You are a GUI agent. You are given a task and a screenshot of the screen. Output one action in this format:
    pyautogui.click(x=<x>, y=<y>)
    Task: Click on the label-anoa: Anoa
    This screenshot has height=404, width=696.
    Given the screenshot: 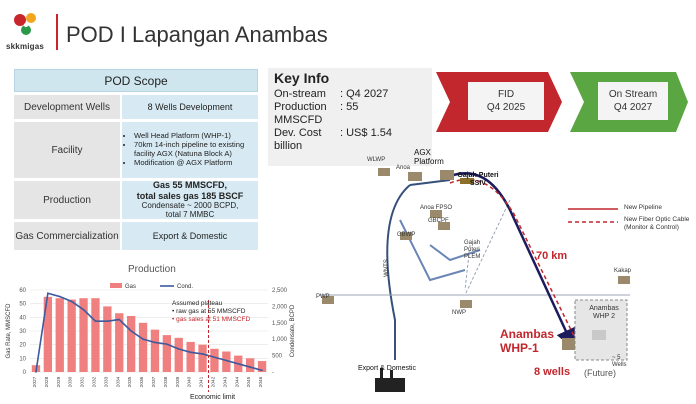 What is the action you would take?
    pyautogui.click(x=403, y=168)
    